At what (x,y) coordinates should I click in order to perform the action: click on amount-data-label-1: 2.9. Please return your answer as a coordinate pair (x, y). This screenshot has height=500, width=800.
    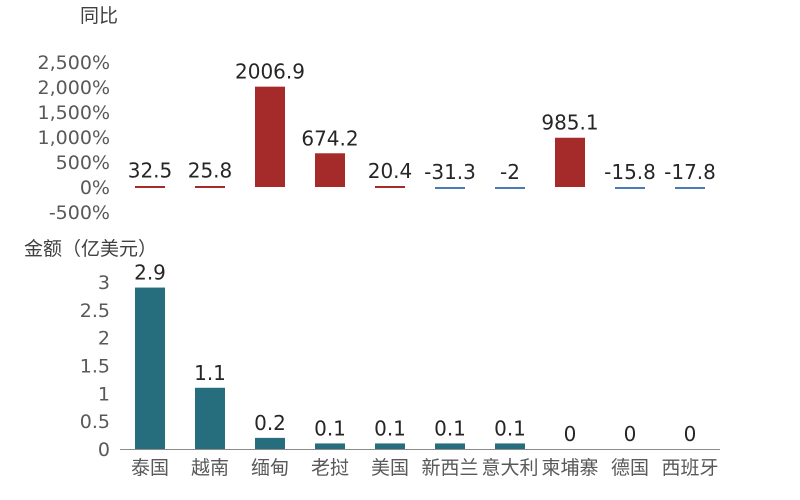
    Looking at the image, I should click on (150, 273).